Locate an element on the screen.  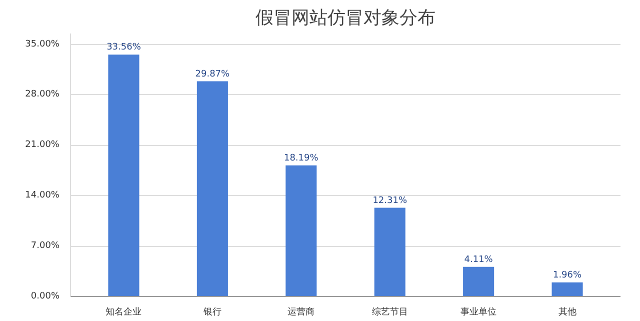
data-label: 33.56% is located at coordinates (124, 47).